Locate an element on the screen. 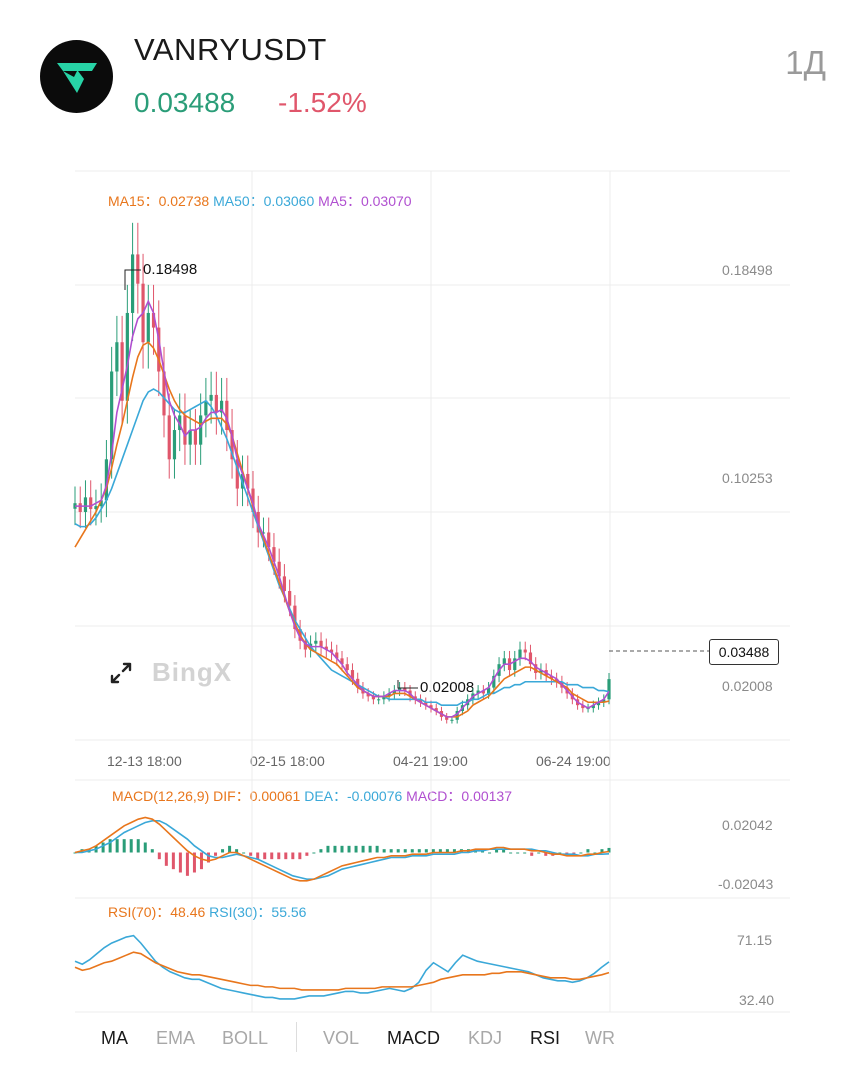 The height and width of the screenshot is (1079, 864). tab-boll: BOLL is located at coordinates (245, 1038).